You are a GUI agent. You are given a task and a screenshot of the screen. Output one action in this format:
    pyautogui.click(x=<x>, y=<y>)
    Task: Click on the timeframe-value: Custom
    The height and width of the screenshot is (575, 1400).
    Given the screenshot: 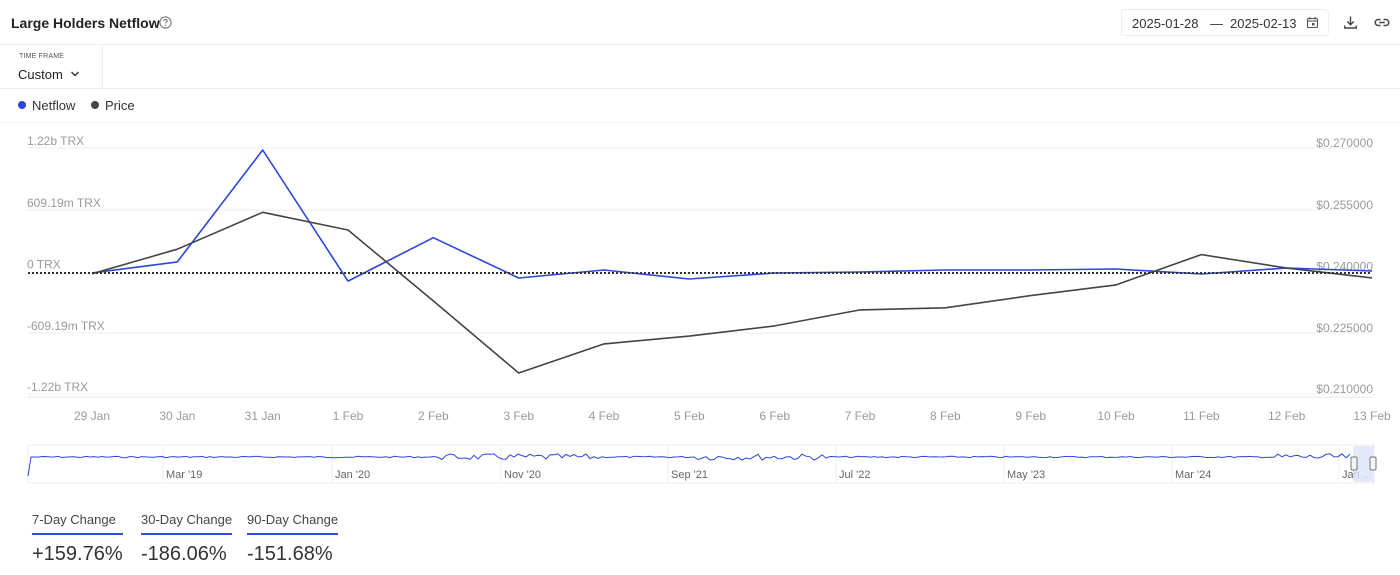 What is the action you would take?
    pyautogui.click(x=40, y=74)
    